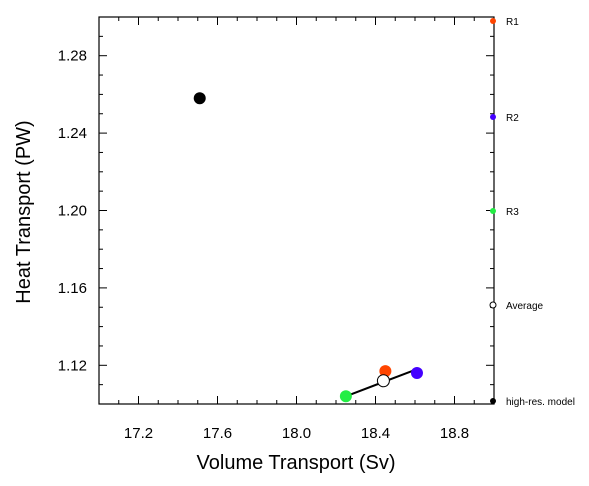 The width and height of the screenshot is (589, 486). I want to click on data-point-r3, so click(345, 396).